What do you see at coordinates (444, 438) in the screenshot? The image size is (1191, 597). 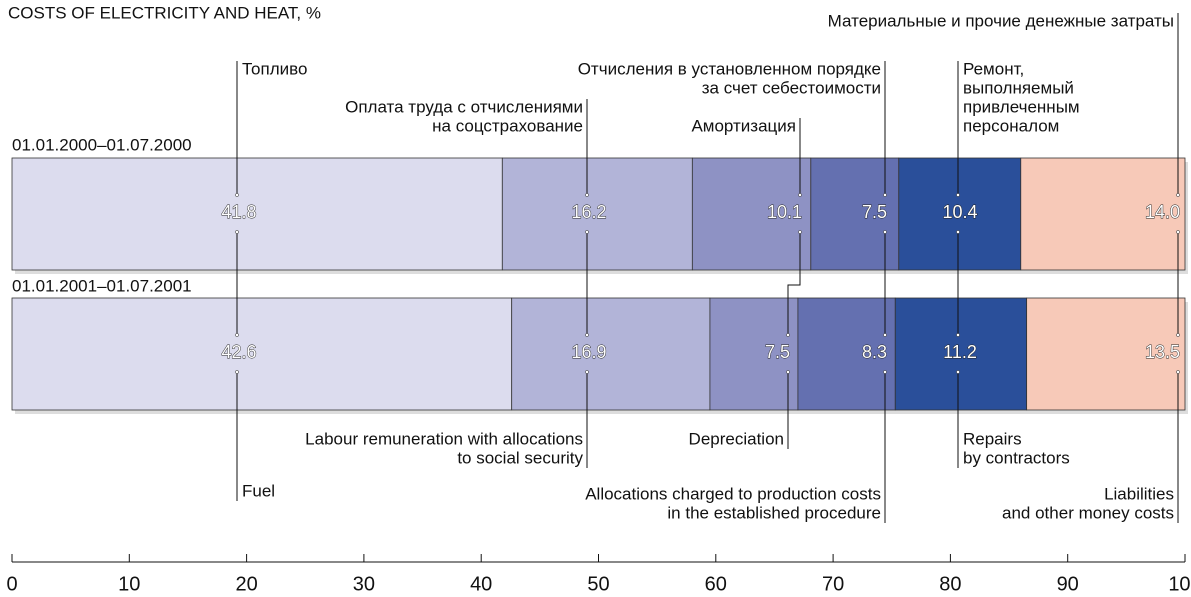 I see `label-en: Labour remuneration with allocations` at bounding box center [444, 438].